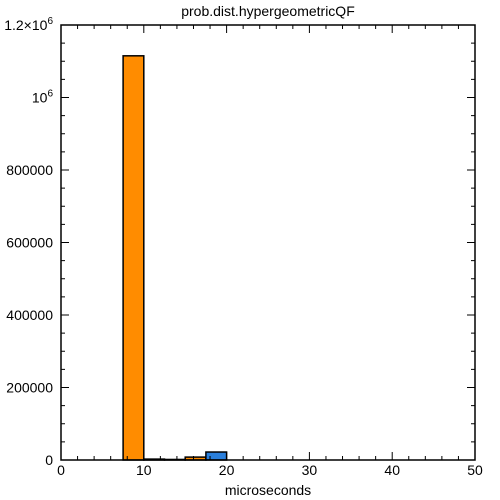  What do you see at coordinates (144, 470) in the screenshot?
I see `x-tick-label: 10` at bounding box center [144, 470].